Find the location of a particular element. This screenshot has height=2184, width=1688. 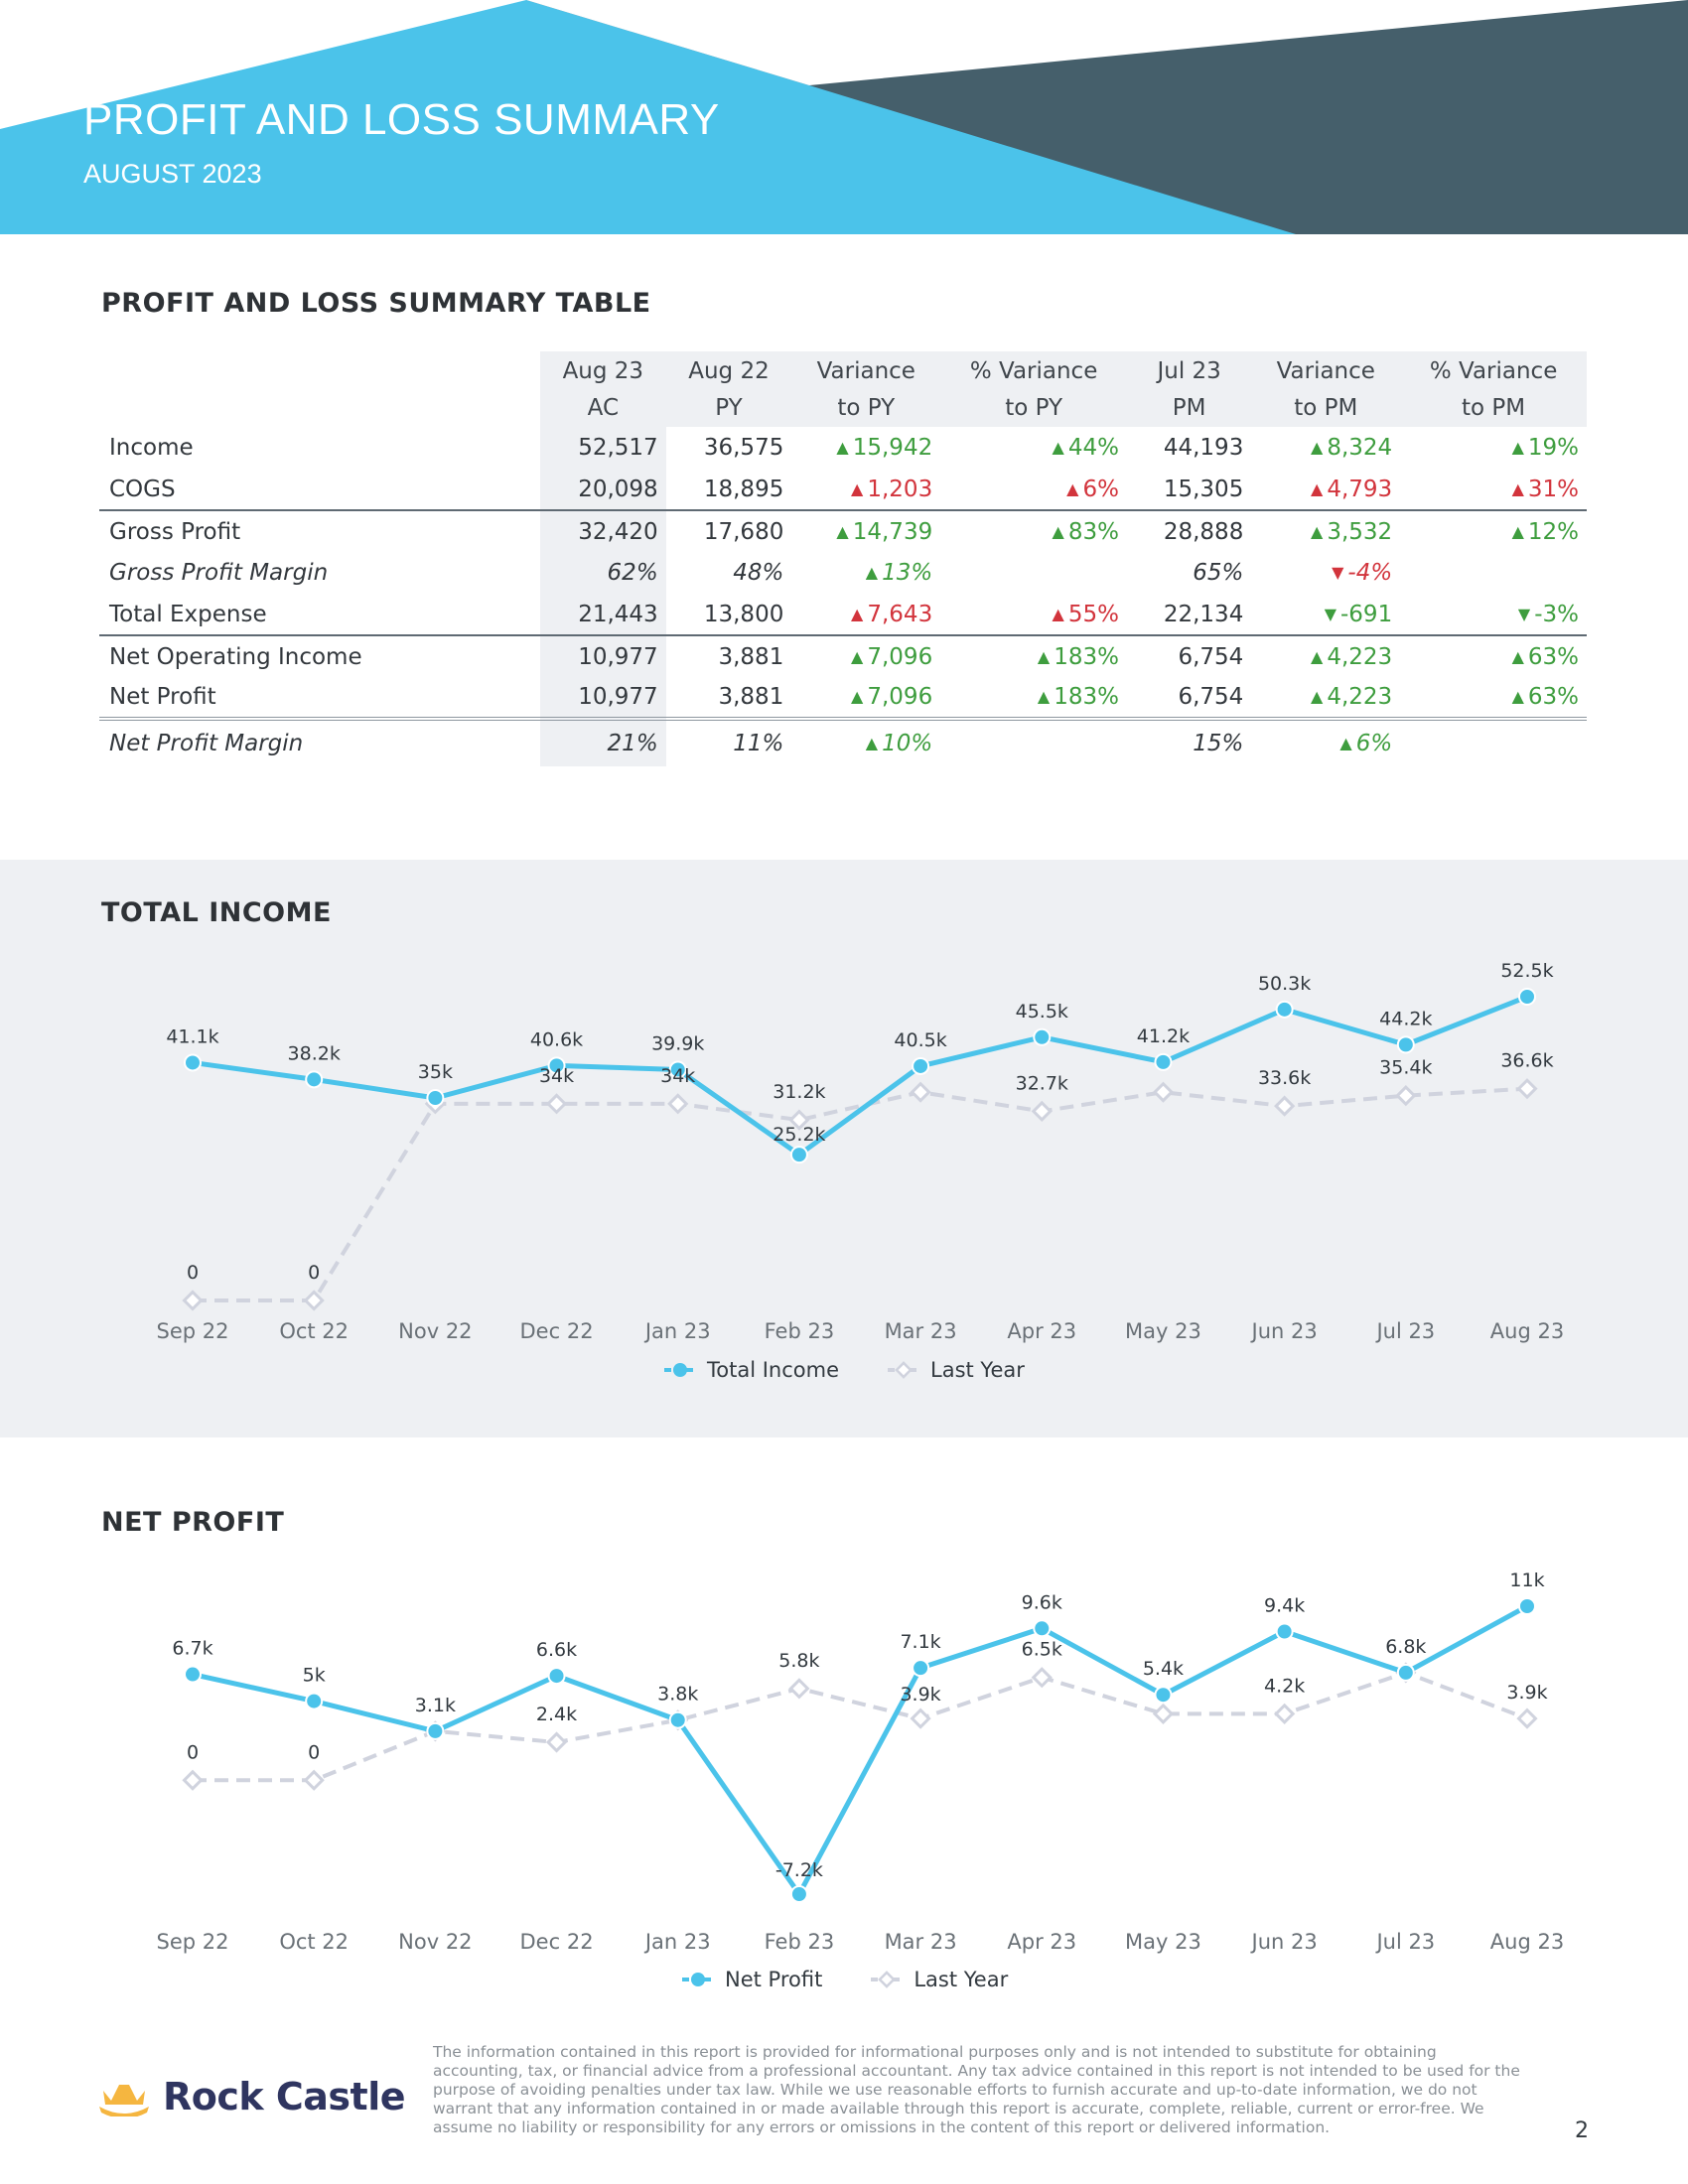

variance-value: -4% is located at coordinates (1370, 573).